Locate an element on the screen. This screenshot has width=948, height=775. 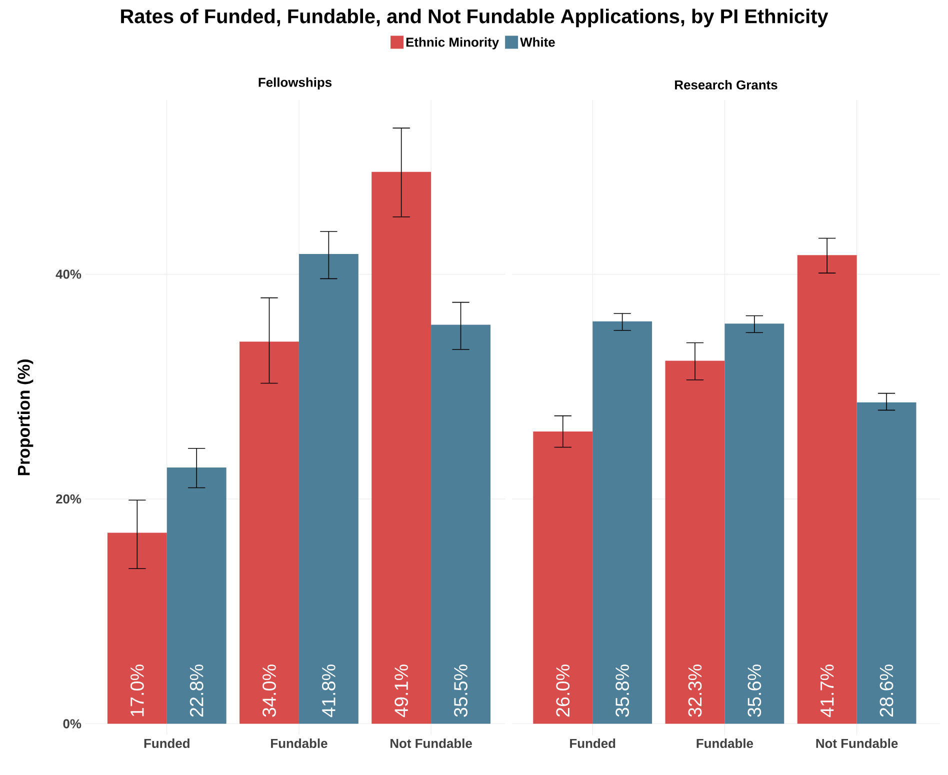
data-label: 22.8% is located at coordinates (197, 690).